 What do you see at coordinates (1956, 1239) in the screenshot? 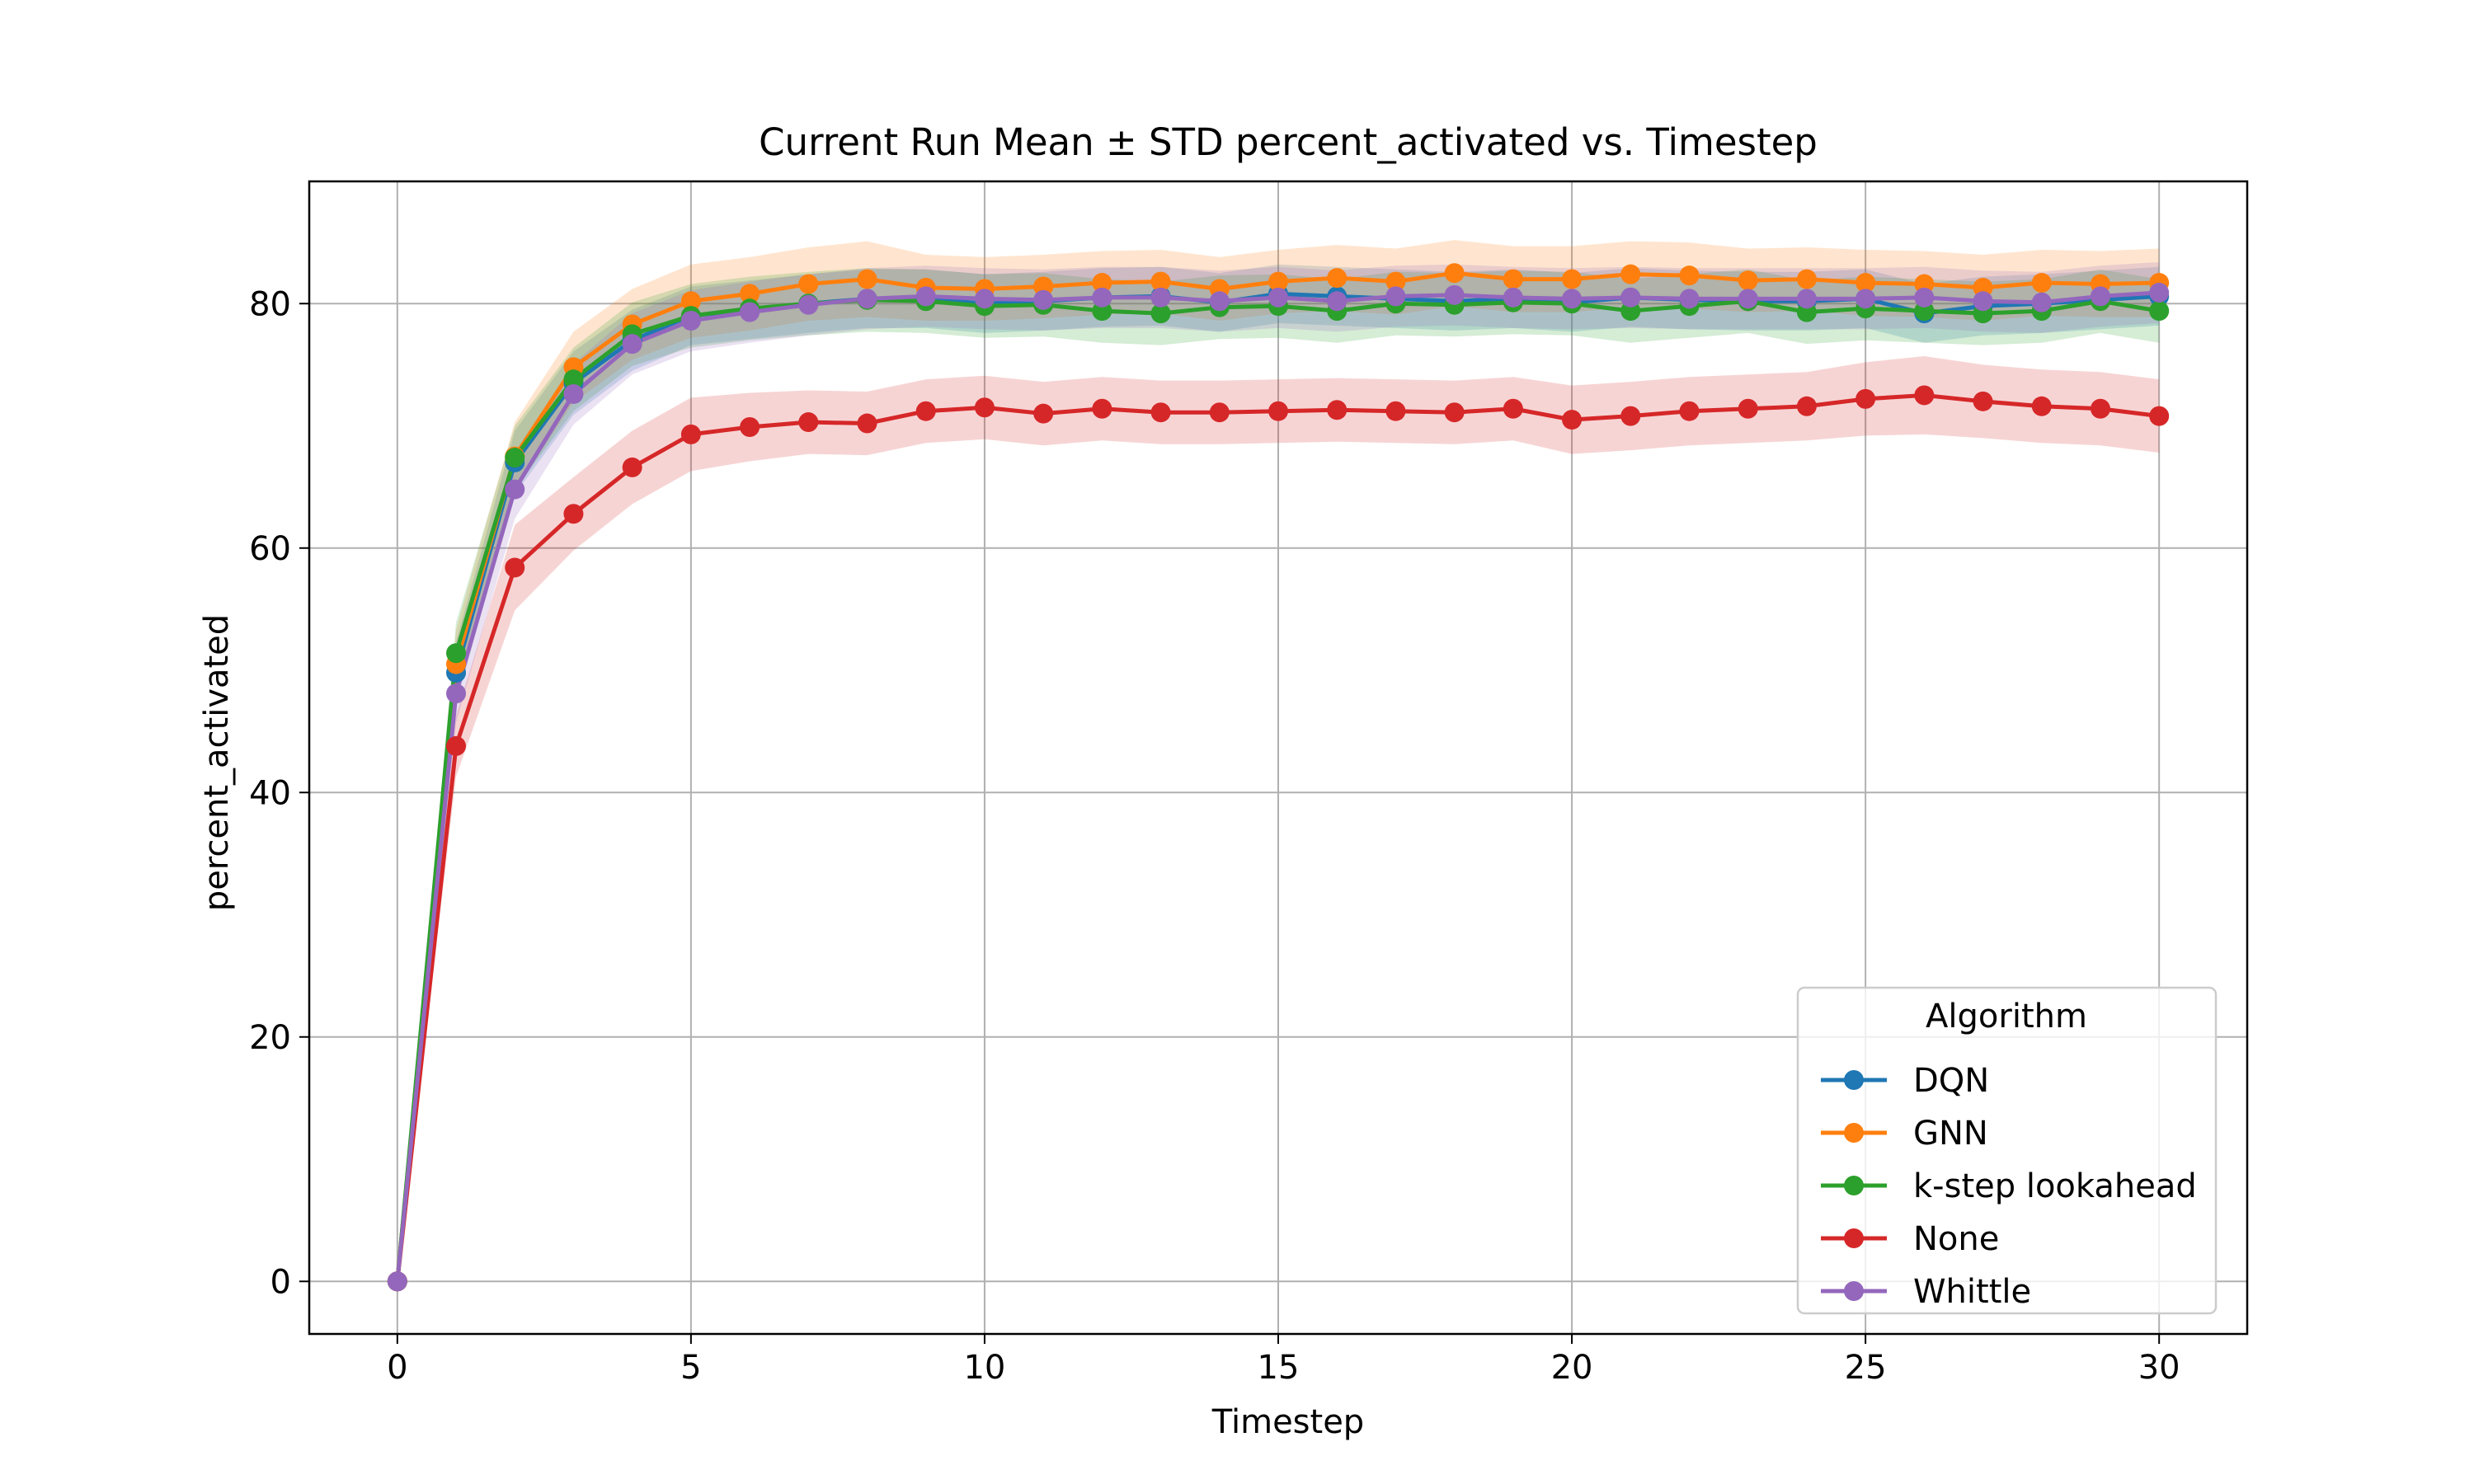
I see `legend-label: None` at bounding box center [1956, 1239].